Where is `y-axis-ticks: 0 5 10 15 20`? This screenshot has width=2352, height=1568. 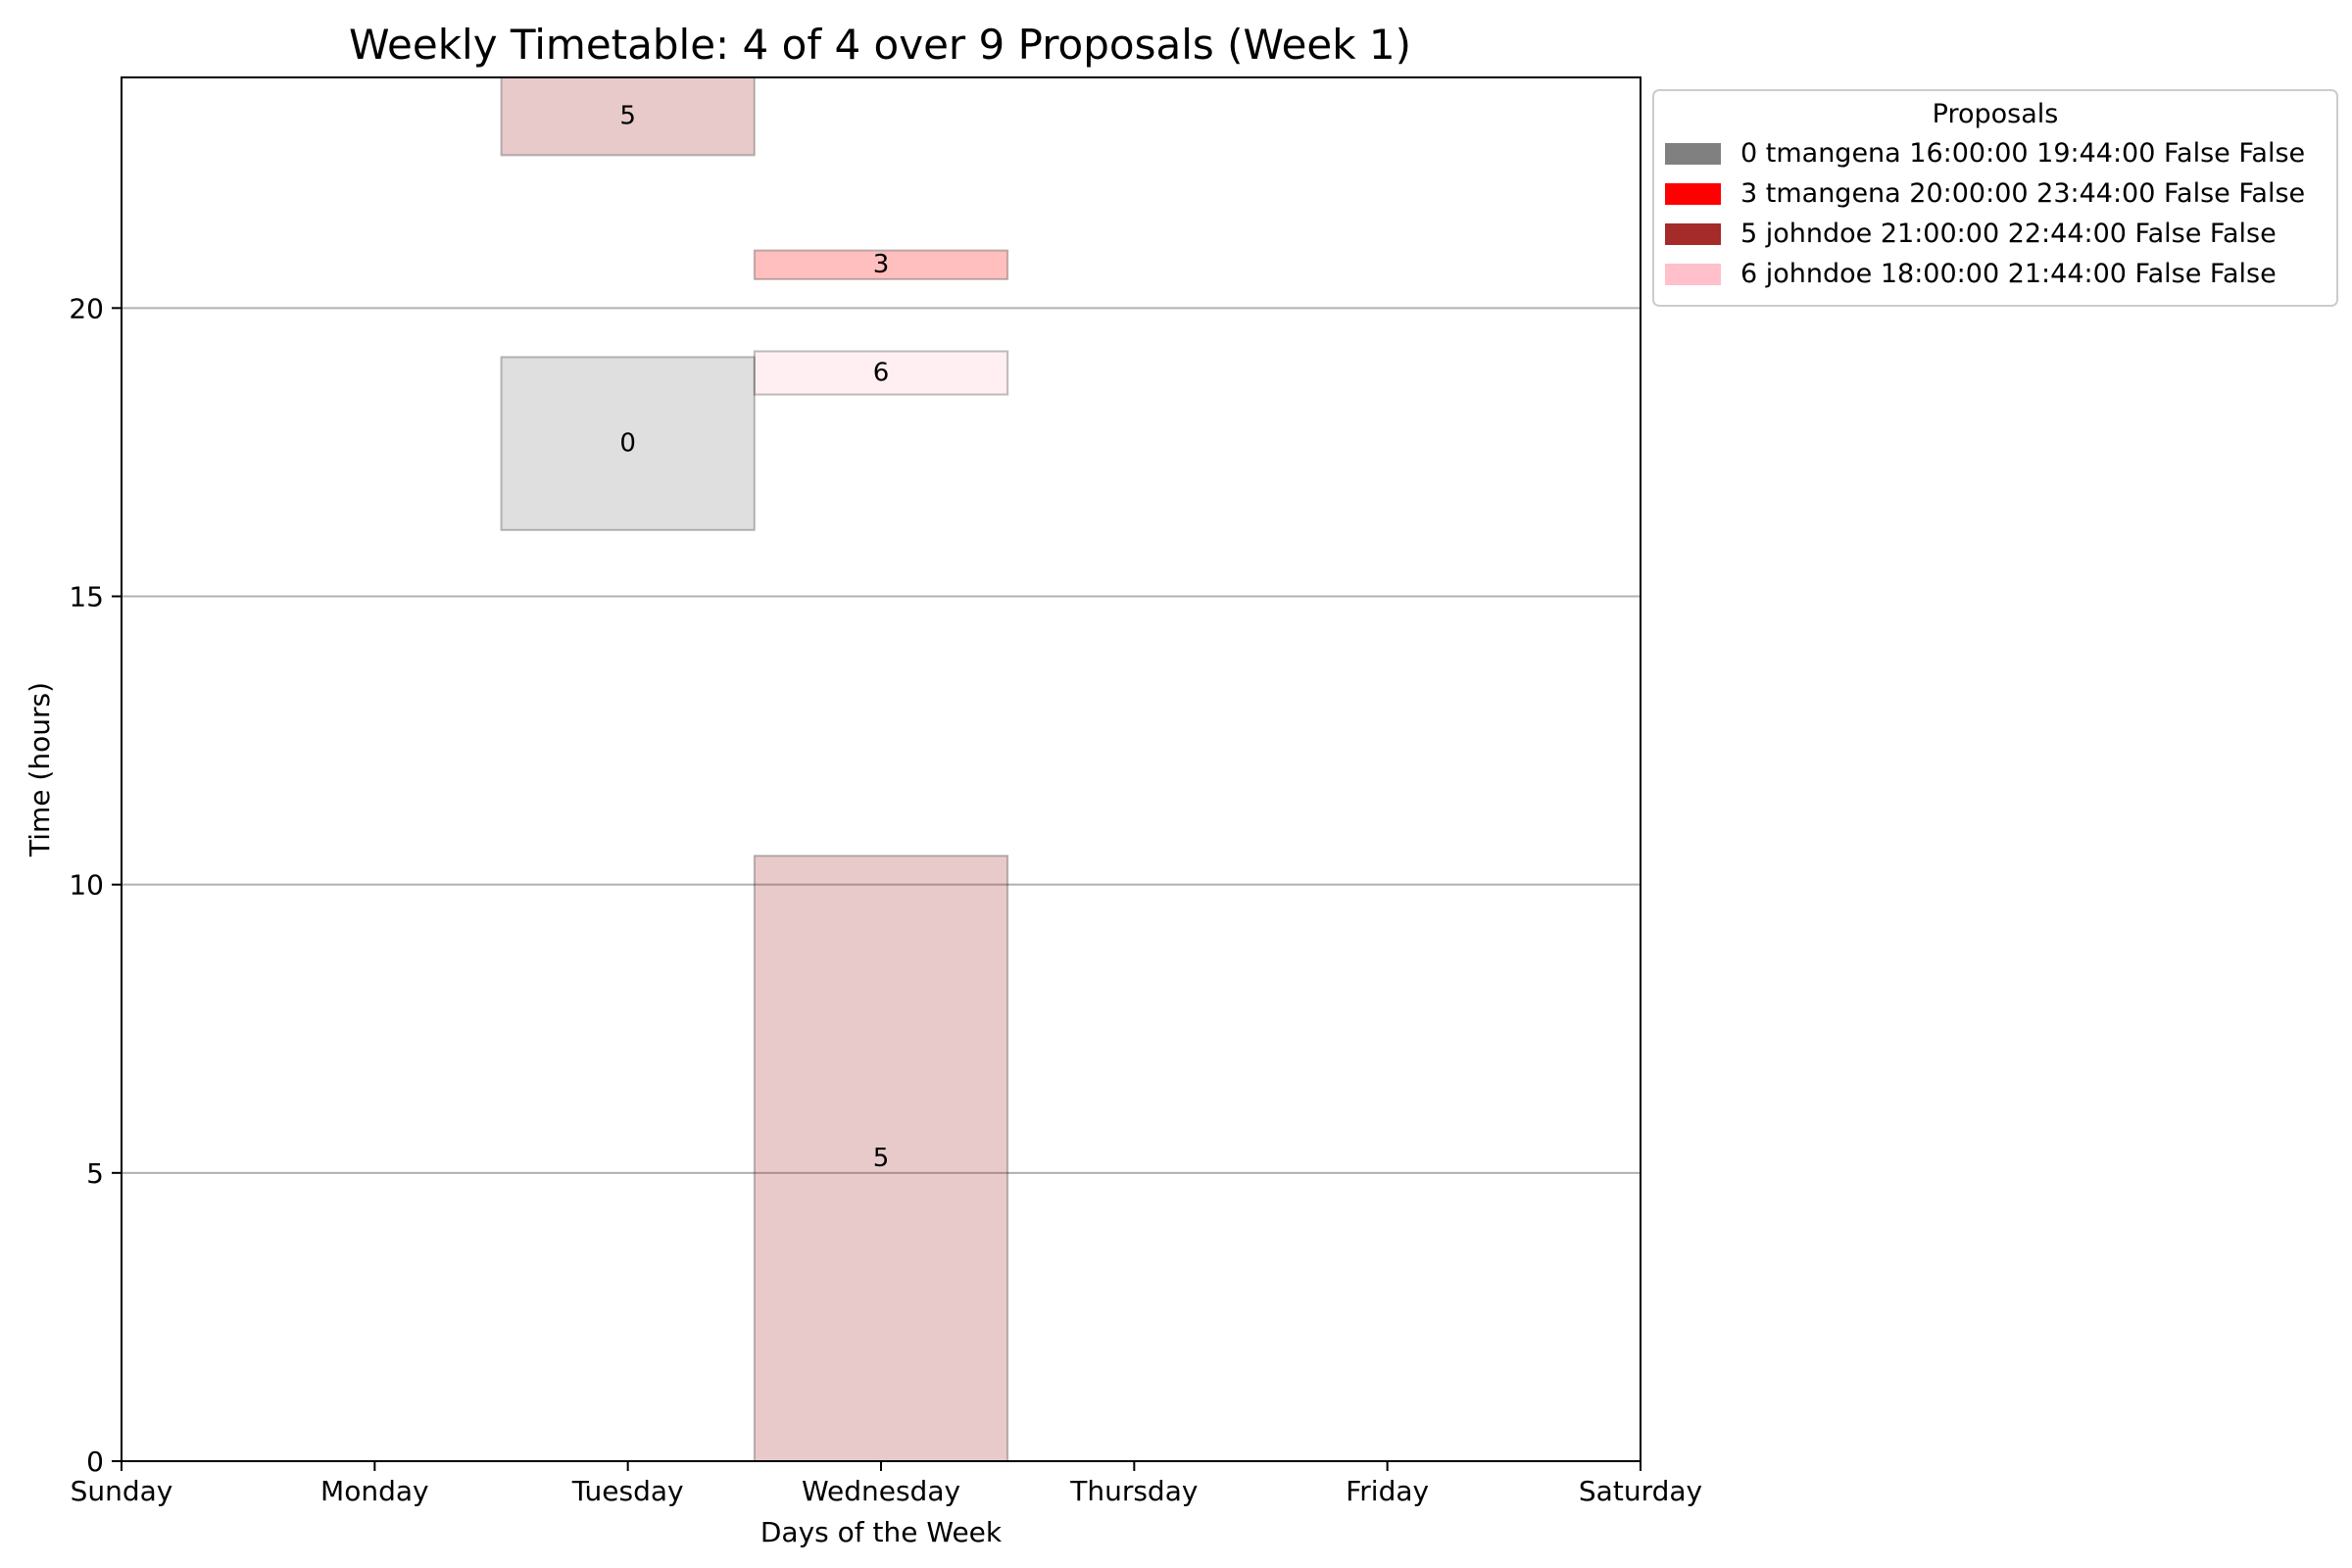 y-axis-ticks: 0 5 10 15 20 is located at coordinates (95, 885).